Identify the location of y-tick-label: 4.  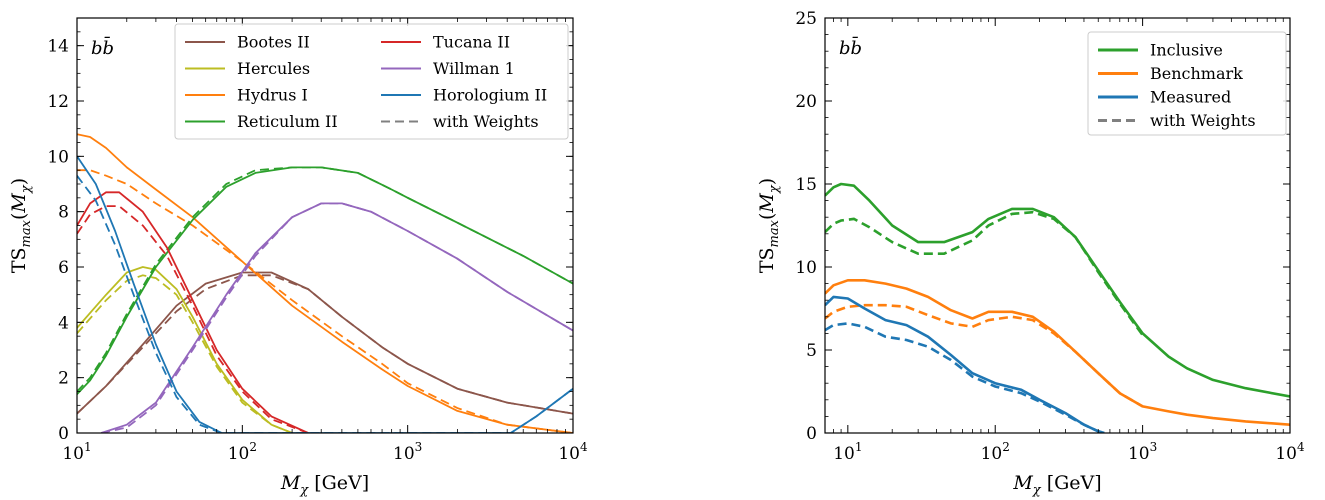
(63, 323).